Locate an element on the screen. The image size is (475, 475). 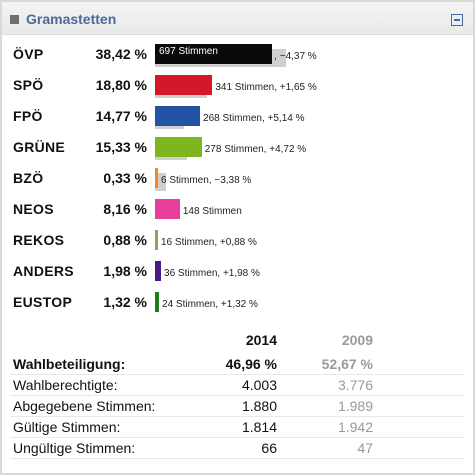
party-percent: 15,33 % is located at coordinates (121, 147).